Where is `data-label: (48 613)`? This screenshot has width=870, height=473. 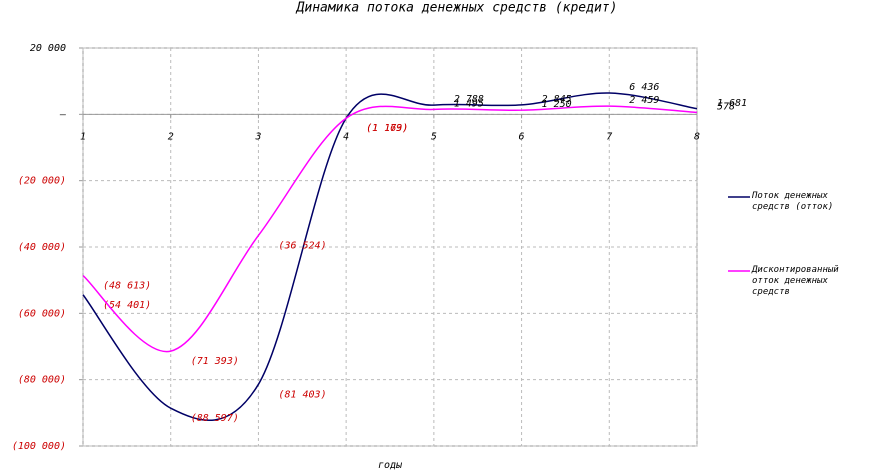
data-label: (48 613) is located at coordinates (127, 286).